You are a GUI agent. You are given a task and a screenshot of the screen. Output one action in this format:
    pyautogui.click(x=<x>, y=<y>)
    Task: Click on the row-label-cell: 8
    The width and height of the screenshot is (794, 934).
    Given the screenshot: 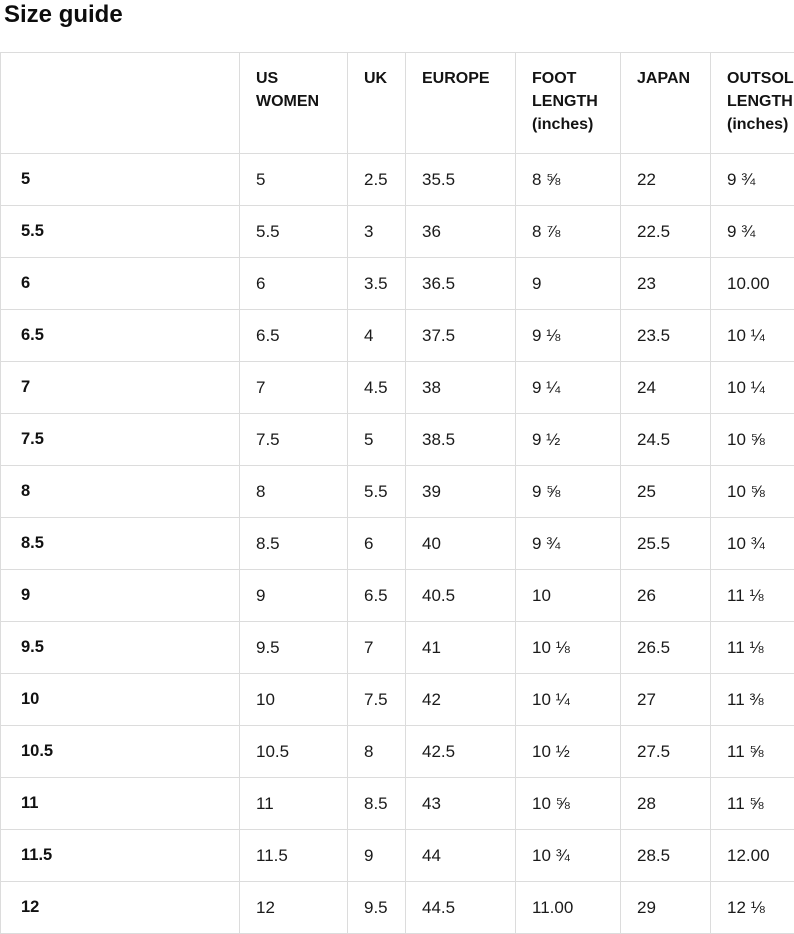 What is the action you would take?
    pyautogui.click(x=120, y=491)
    